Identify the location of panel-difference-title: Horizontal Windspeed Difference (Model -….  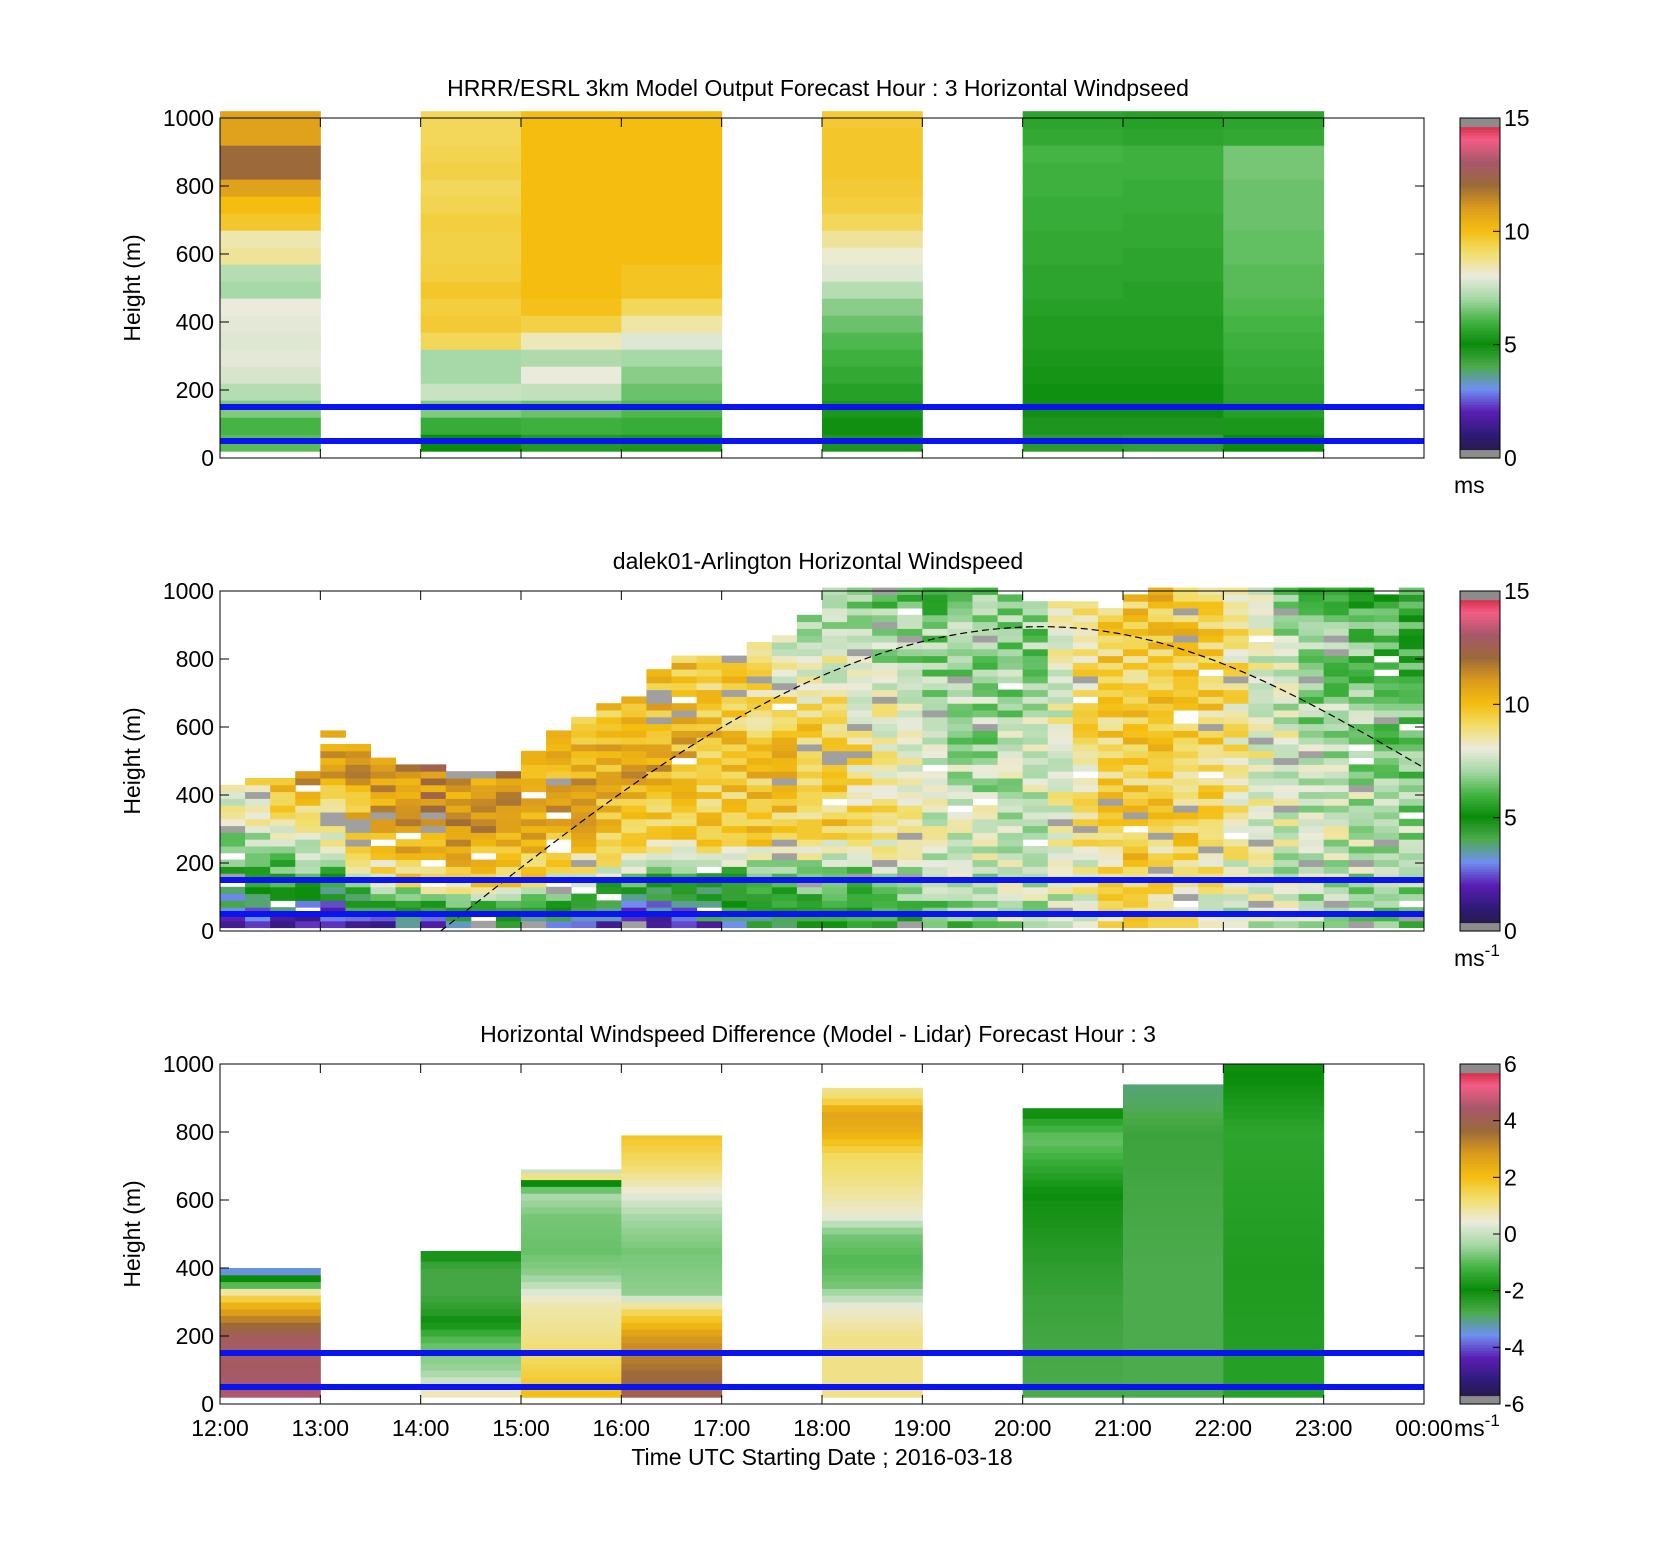
(818, 1034).